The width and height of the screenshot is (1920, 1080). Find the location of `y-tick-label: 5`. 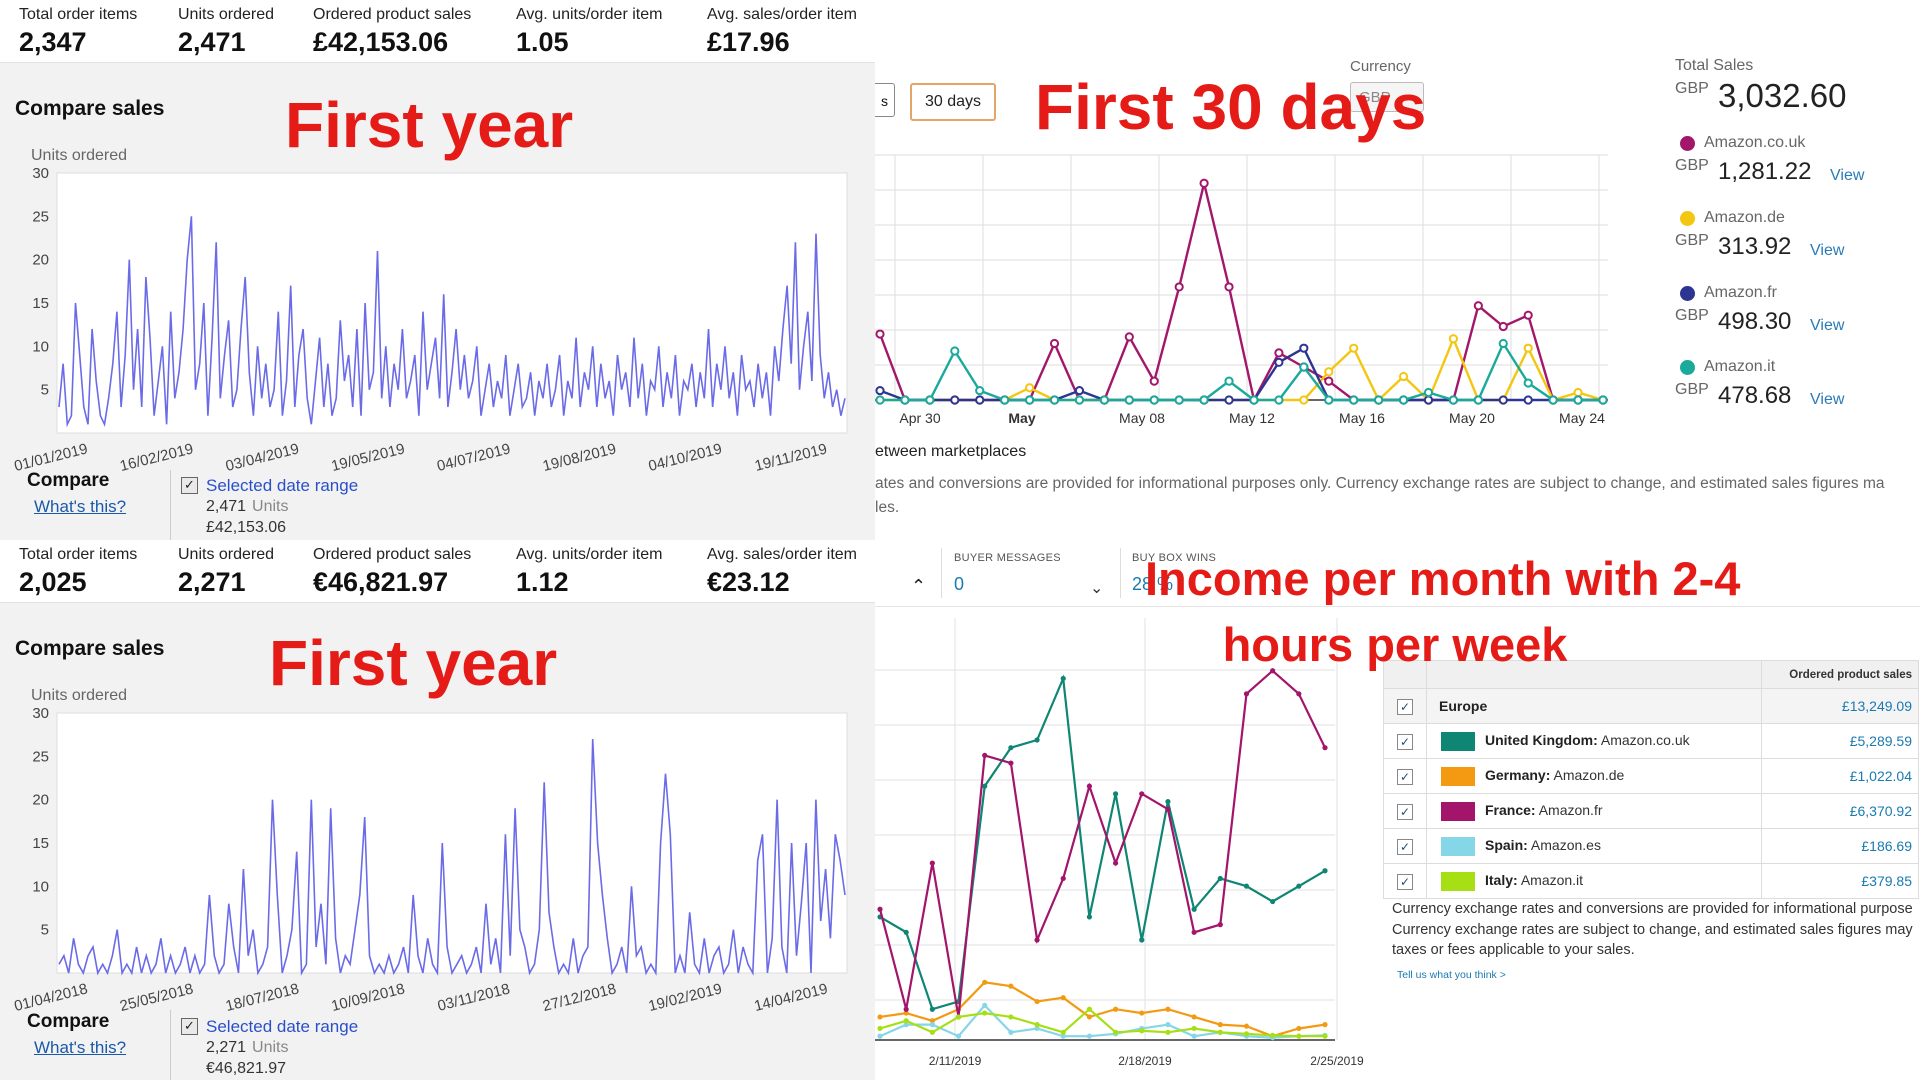

y-tick-label: 5 is located at coordinates (45, 930).